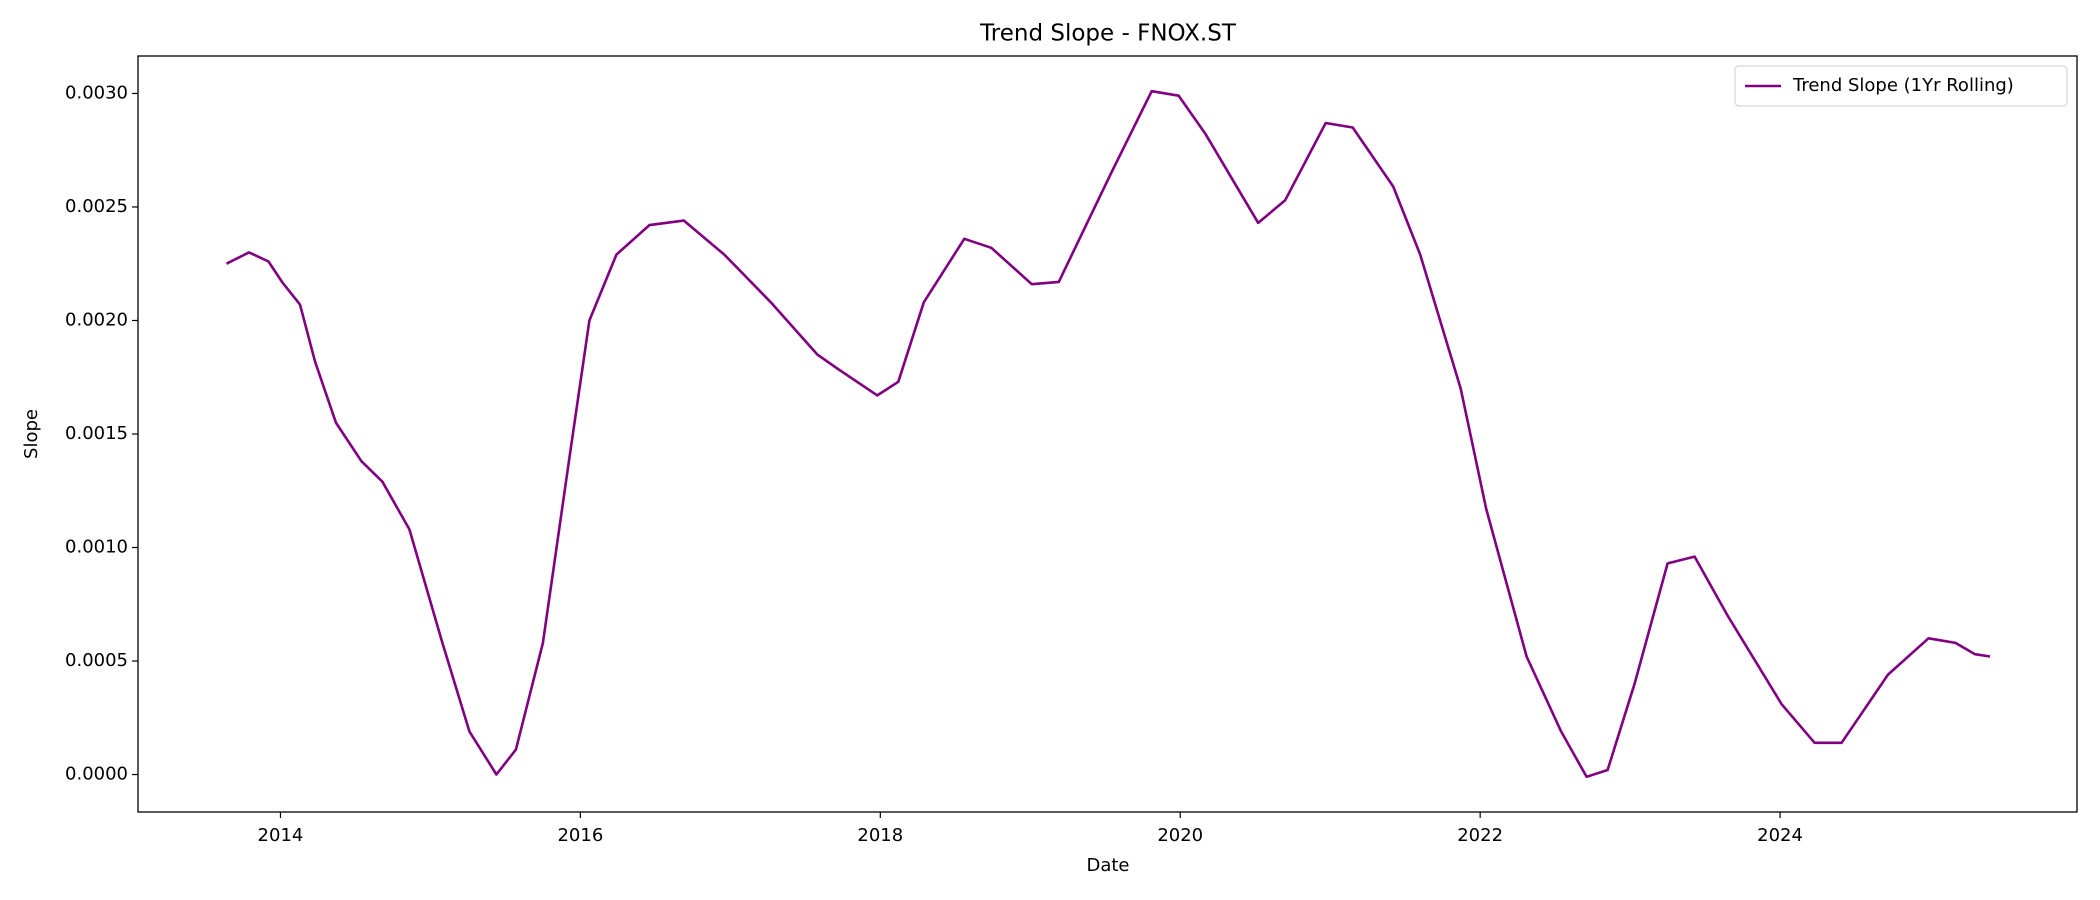  I want to click on y-tick-label: 0.0010, so click(96, 547).